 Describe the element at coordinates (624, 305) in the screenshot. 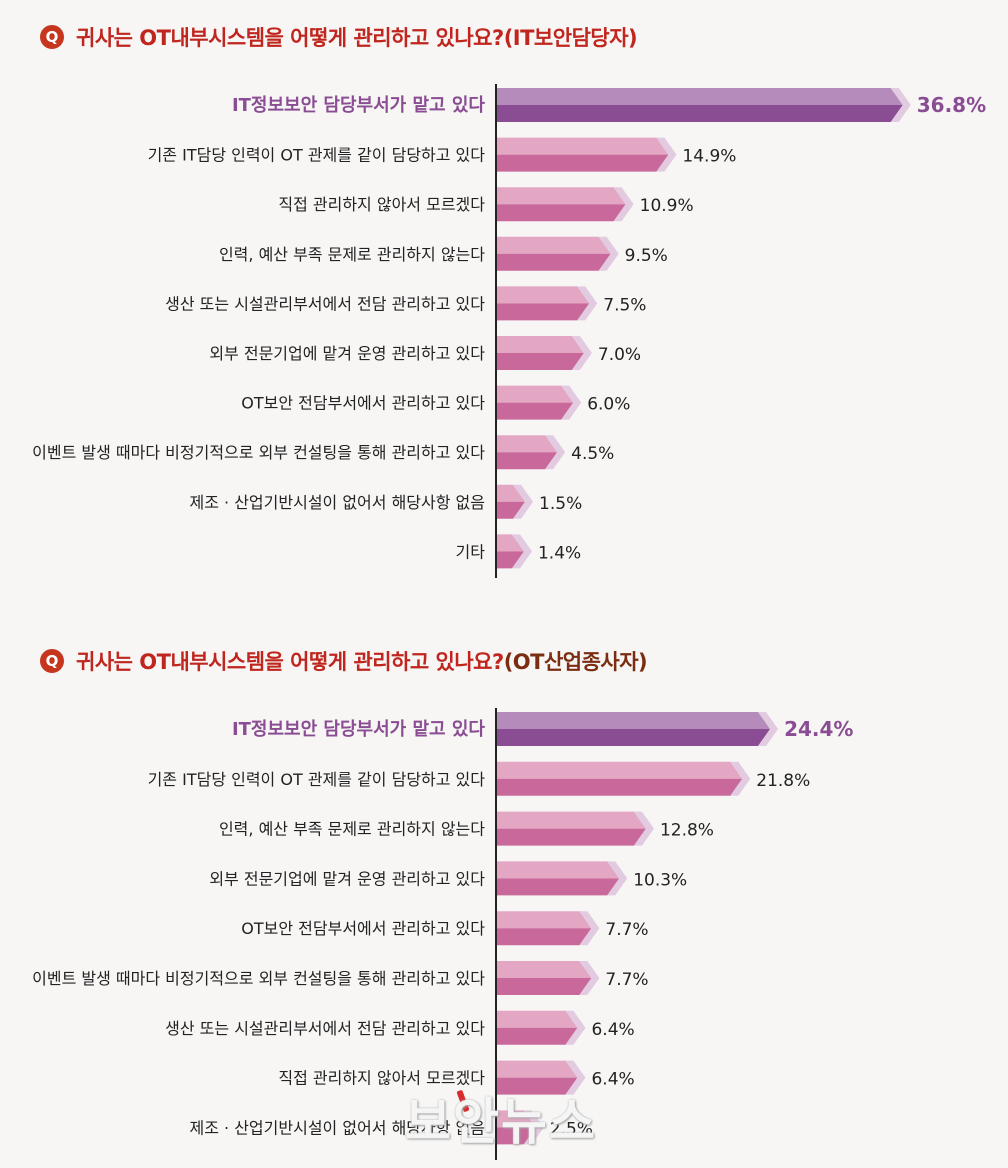

I see `value-label: 7.5%` at that location.